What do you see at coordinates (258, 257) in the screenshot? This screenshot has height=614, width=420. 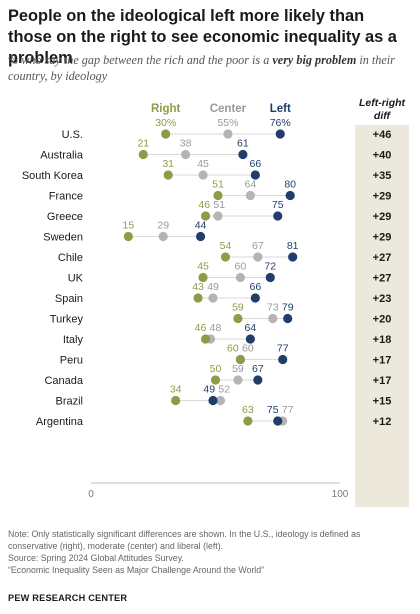 I see `dot-center-chile` at bounding box center [258, 257].